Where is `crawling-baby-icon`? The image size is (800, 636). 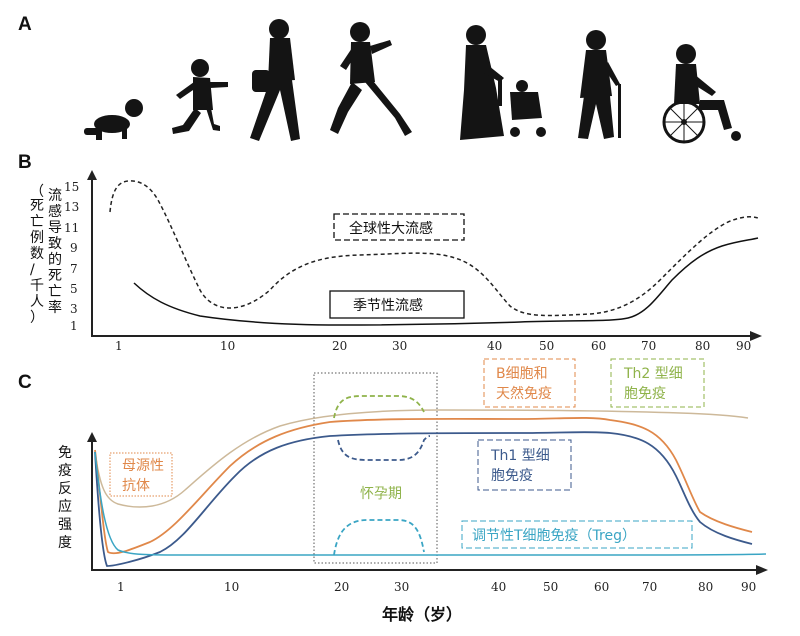
crawling-baby-icon is located at coordinates (113, 119).